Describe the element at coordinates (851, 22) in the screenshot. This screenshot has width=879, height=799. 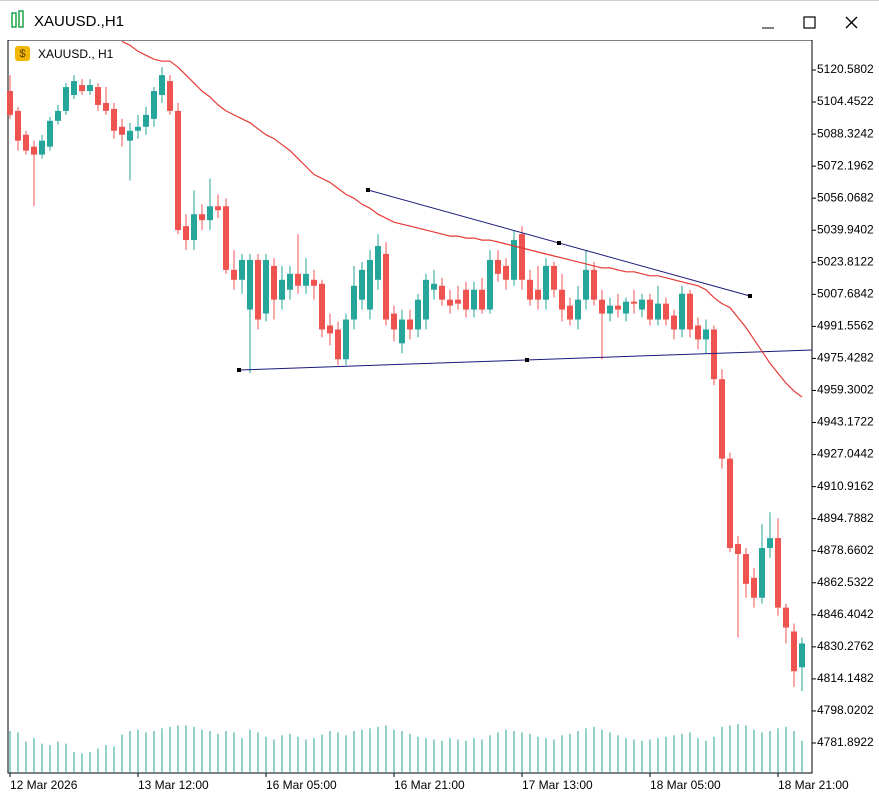
I see `close-button` at that location.